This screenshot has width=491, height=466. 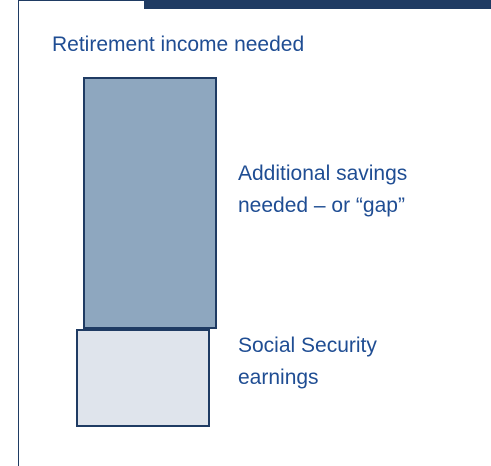 I want to click on gap-label-line-1: Additional savings, so click(x=322, y=173).